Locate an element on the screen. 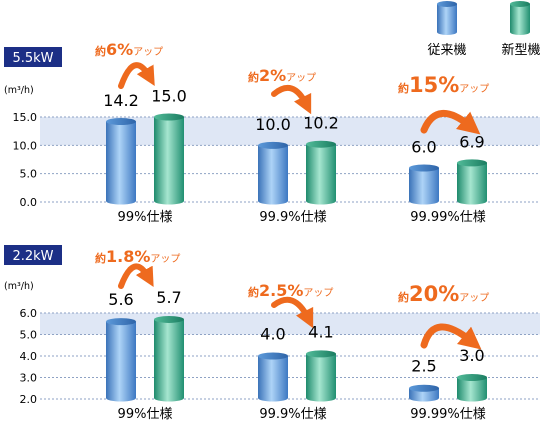 Image resolution: width=540 pixels, height=426 pixels. data-label: 5.7 is located at coordinates (168, 297).